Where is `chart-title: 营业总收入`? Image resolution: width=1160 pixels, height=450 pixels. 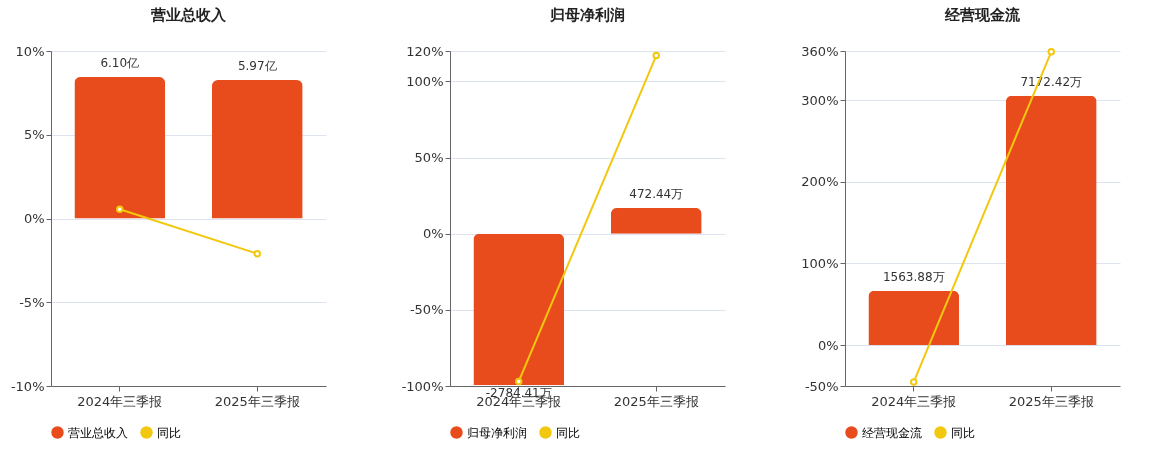 chart-title: 营业总收入 is located at coordinates (188, 15).